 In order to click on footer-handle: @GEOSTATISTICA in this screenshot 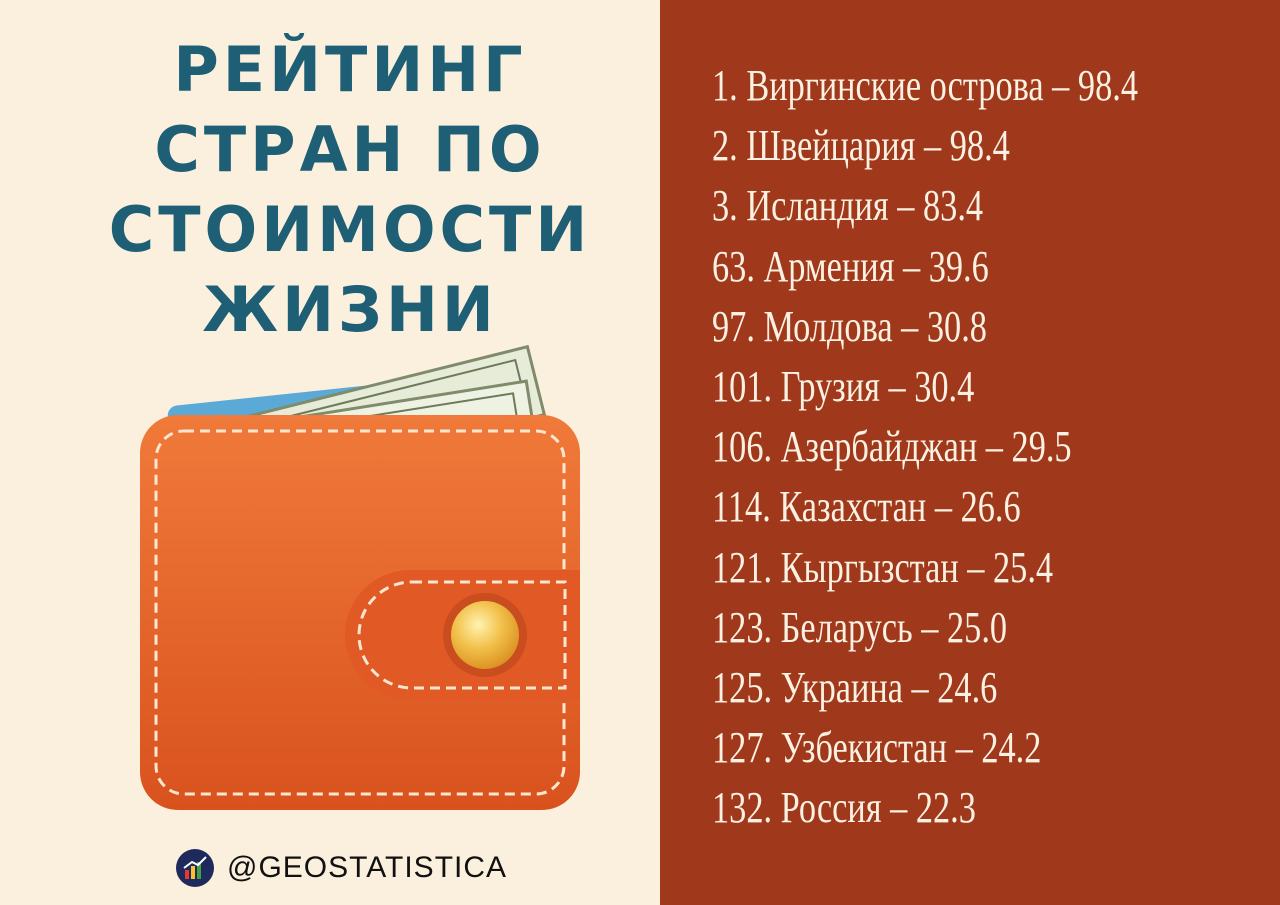, I will do `click(341, 868)`.